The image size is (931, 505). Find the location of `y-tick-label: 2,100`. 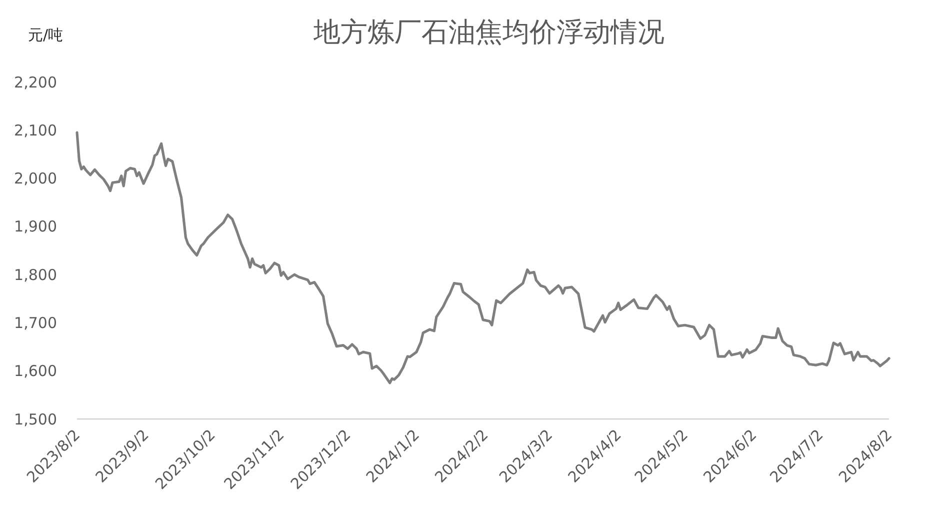

y-tick-label: 2,100 is located at coordinates (35, 130).